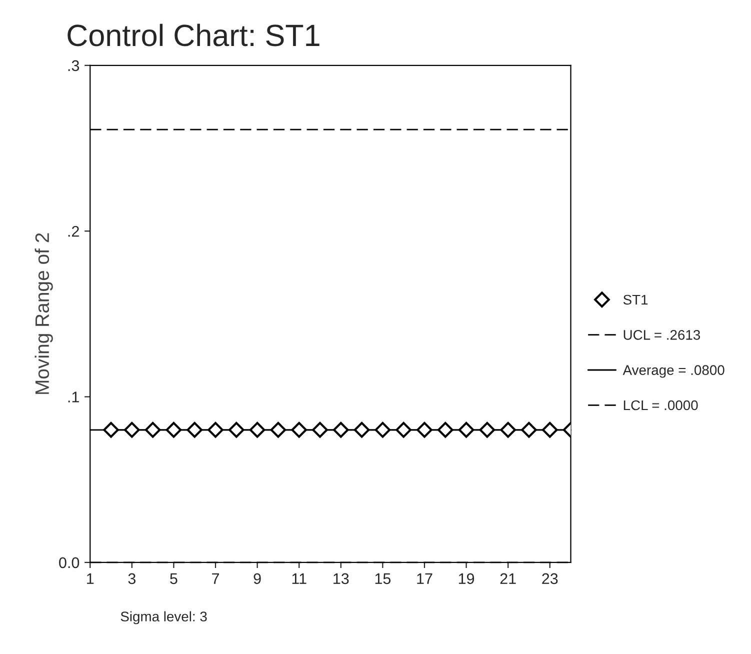  What do you see at coordinates (73, 231) in the screenshot?
I see `y-tick-label: .2` at bounding box center [73, 231].